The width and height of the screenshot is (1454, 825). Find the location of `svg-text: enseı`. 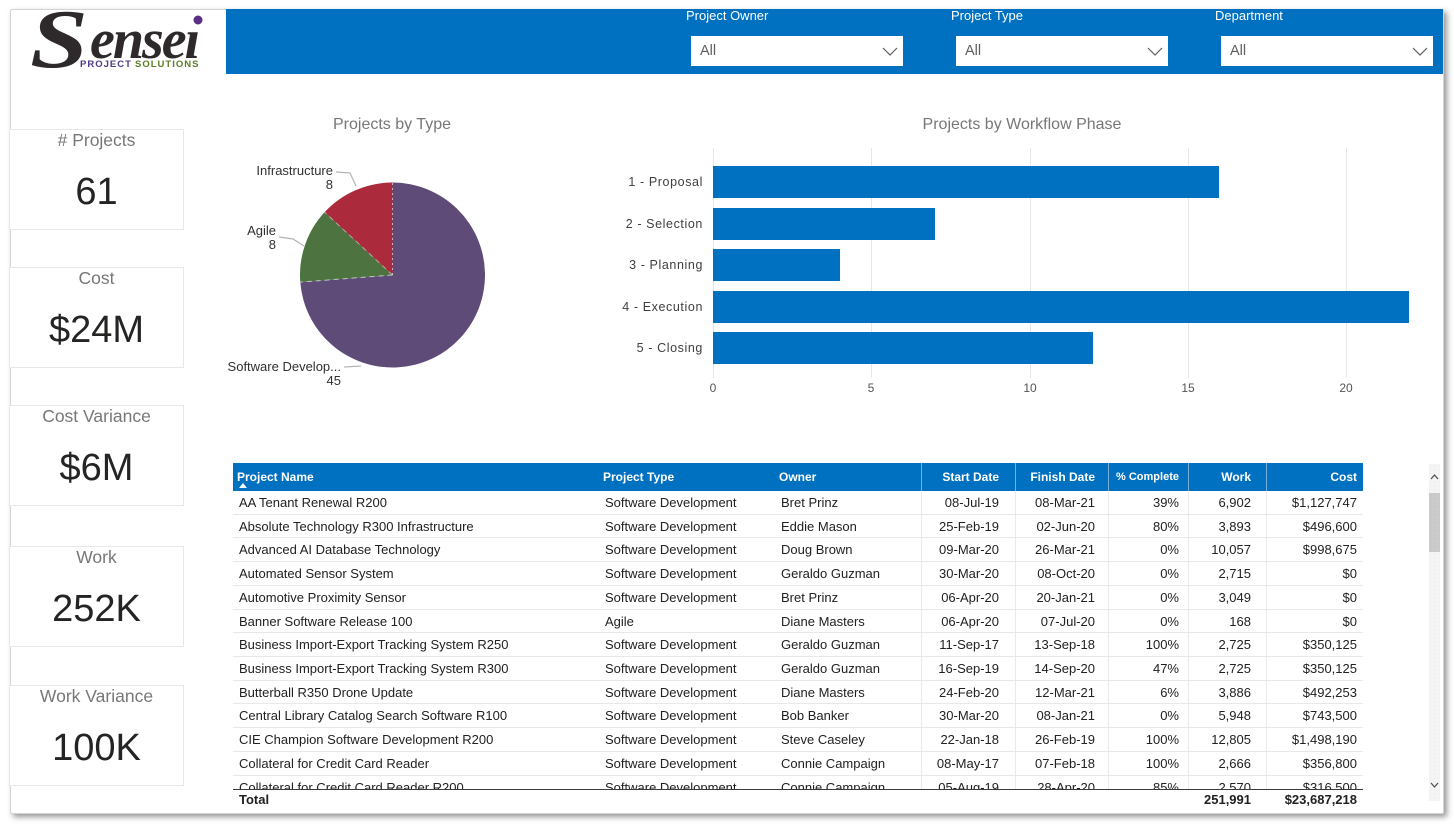

svg-text: enseı is located at coordinates (144, 40).